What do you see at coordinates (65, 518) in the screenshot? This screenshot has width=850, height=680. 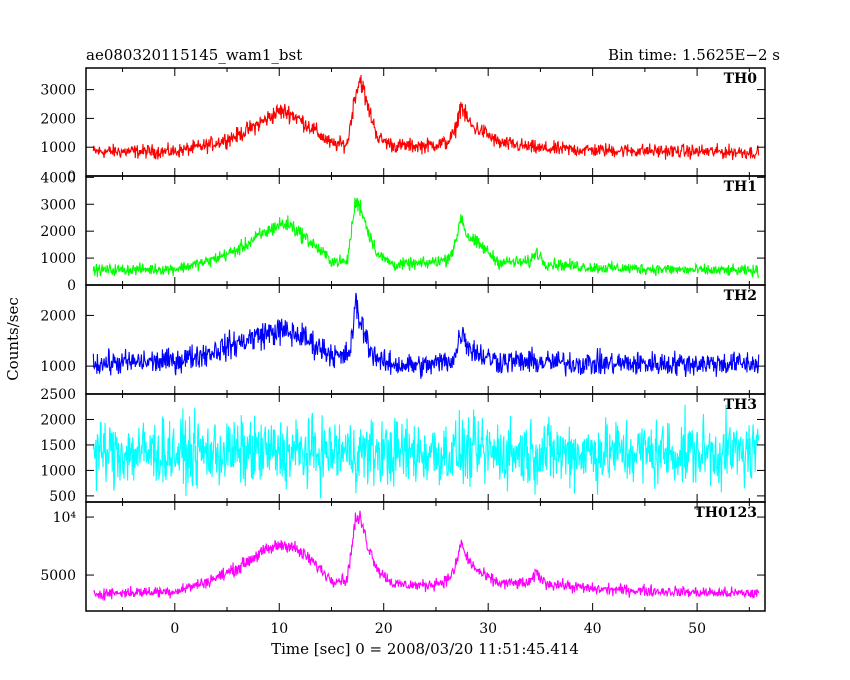 I see `y-tick-label: 10⁴` at bounding box center [65, 518].